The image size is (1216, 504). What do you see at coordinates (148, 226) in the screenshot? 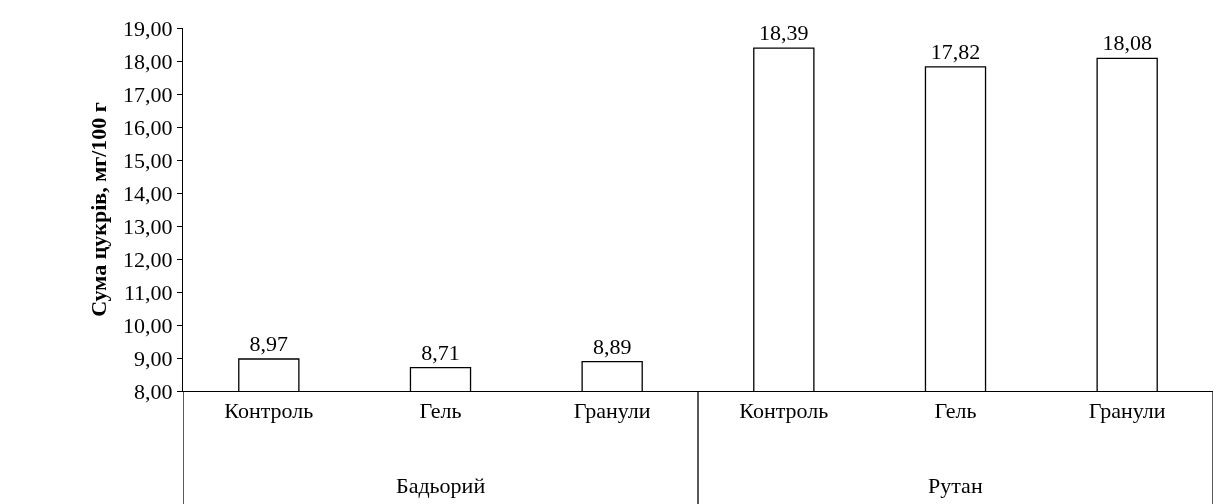
I see `y-tick-label: 13,00` at bounding box center [148, 226].